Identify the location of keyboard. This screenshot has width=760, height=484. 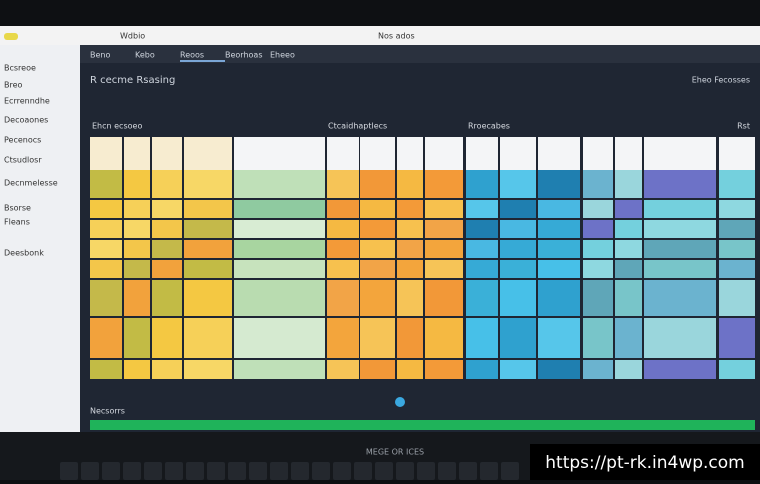
(289, 471).